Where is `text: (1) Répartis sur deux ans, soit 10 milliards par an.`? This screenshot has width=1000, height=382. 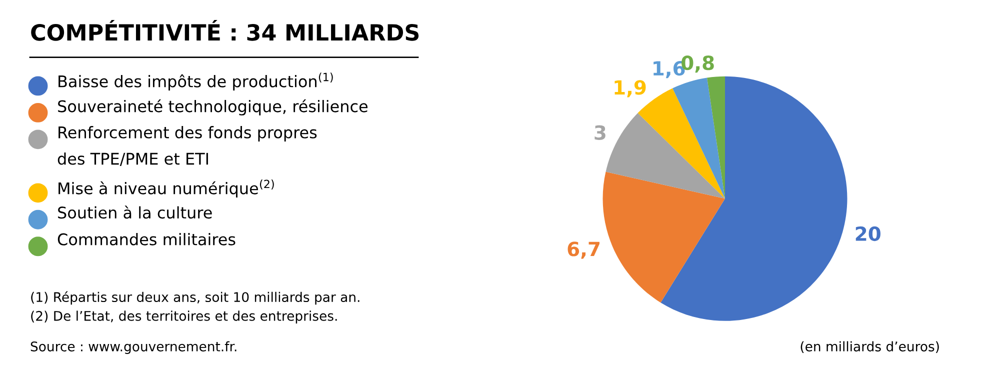 text: (1) Répartis sur deux ans, soit 10 milliards par an. is located at coordinates (195, 298).